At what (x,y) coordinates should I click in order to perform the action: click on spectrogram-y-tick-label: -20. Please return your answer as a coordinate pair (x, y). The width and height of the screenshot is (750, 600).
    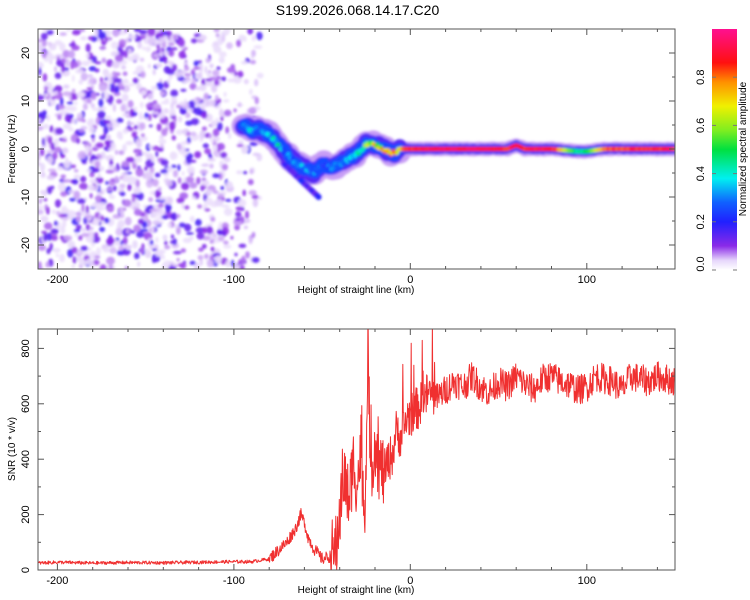
    Looking at the image, I should click on (26, 245).